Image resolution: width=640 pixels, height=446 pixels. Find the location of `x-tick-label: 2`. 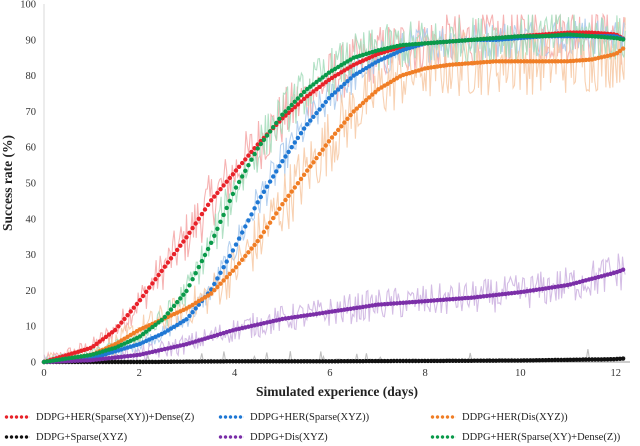

x-tick-label: 2 is located at coordinates (139, 373).